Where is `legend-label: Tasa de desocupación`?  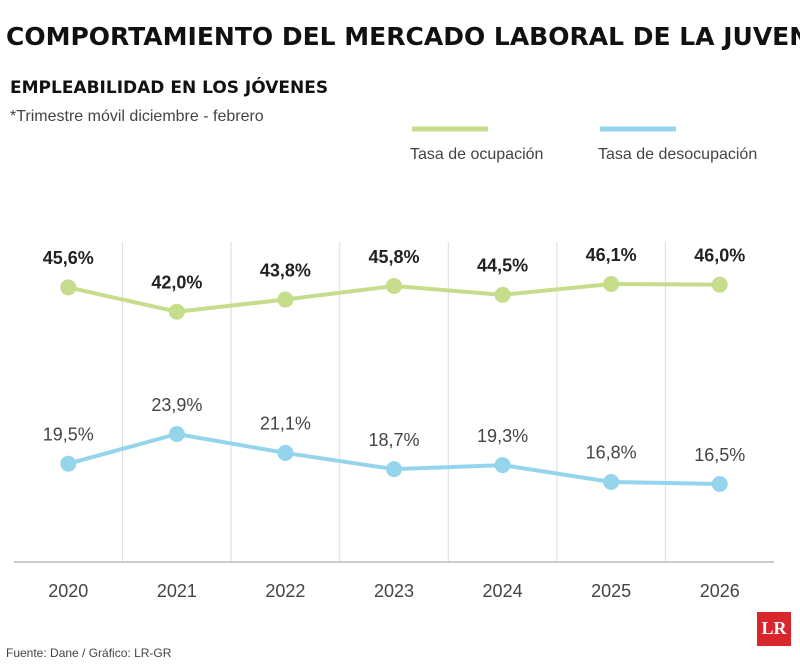
legend-label: Tasa de desocupación is located at coordinates (677, 154).